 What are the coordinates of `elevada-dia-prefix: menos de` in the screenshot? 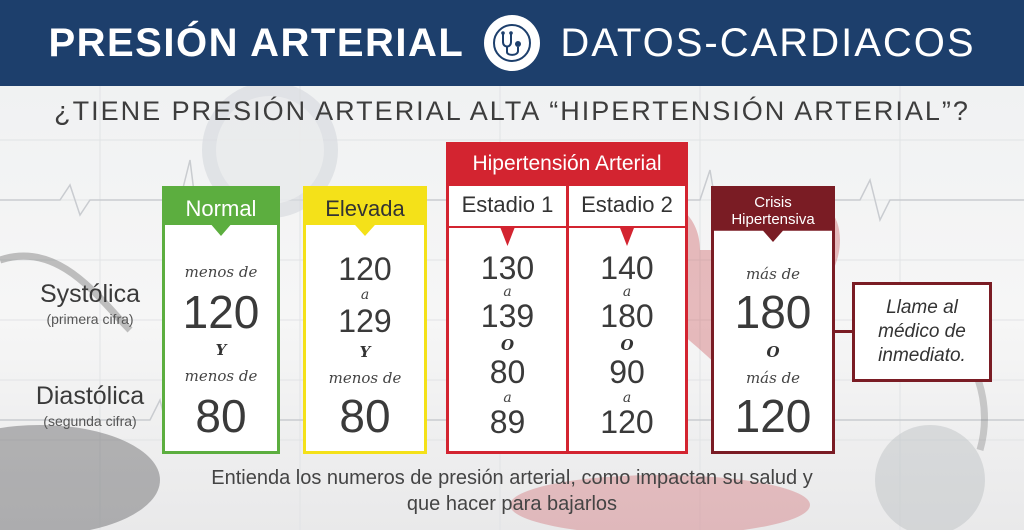 It's located at (365, 378).